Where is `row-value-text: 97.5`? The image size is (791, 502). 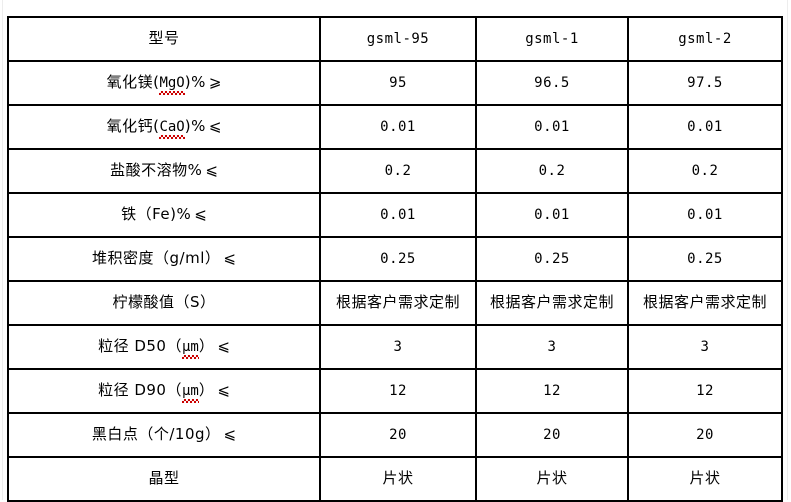
row-value-text: 97.5 is located at coordinates (705, 83).